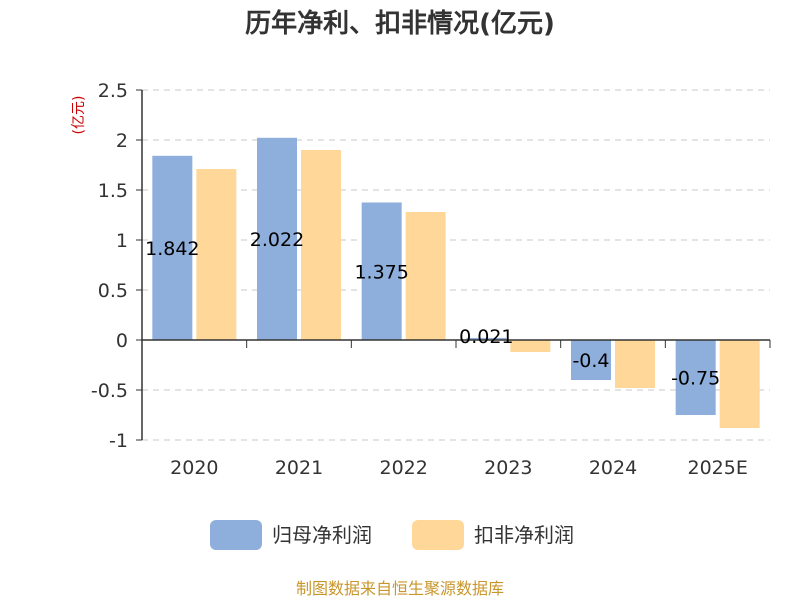 Image resolution: width=800 pixels, height=600 pixels. Describe the element at coordinates (113, 291) in the screenshot. I see `y-tick-label: 0.5` at that location.